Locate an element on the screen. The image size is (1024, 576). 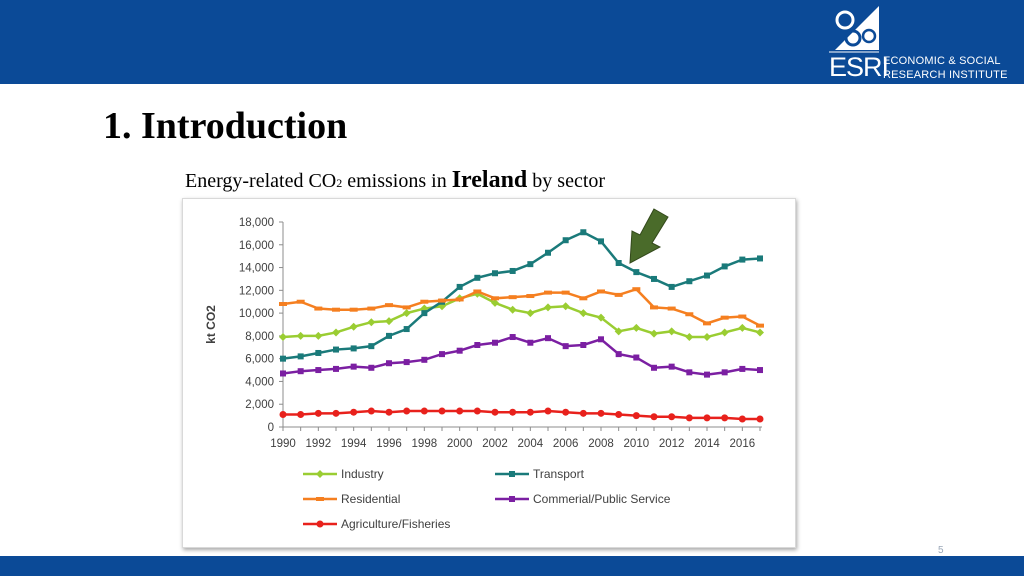
x-tick-label: 2004 is located at coordinates (531, 444).